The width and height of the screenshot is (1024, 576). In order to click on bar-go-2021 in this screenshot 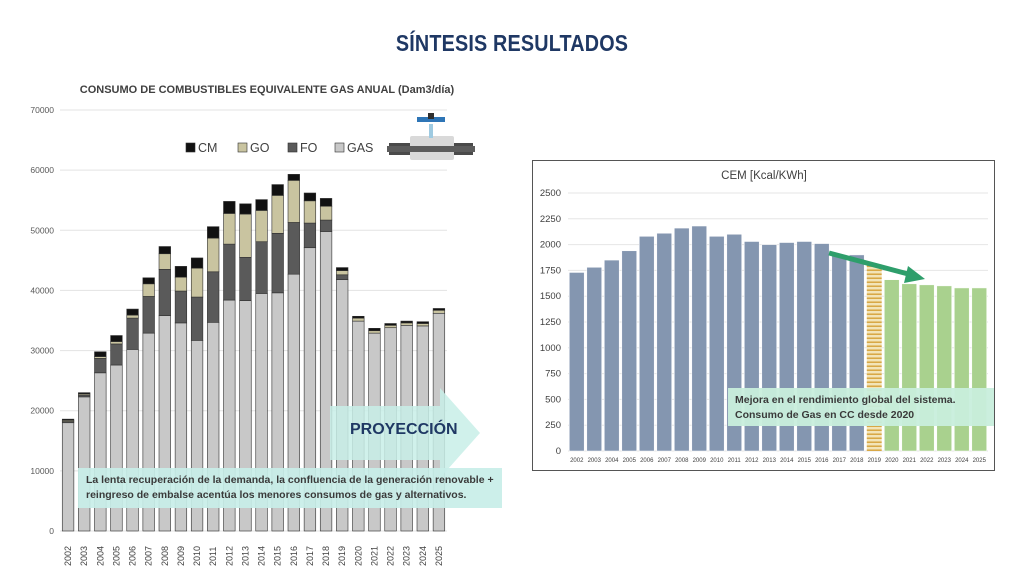, I will do `click(374, 332)`.